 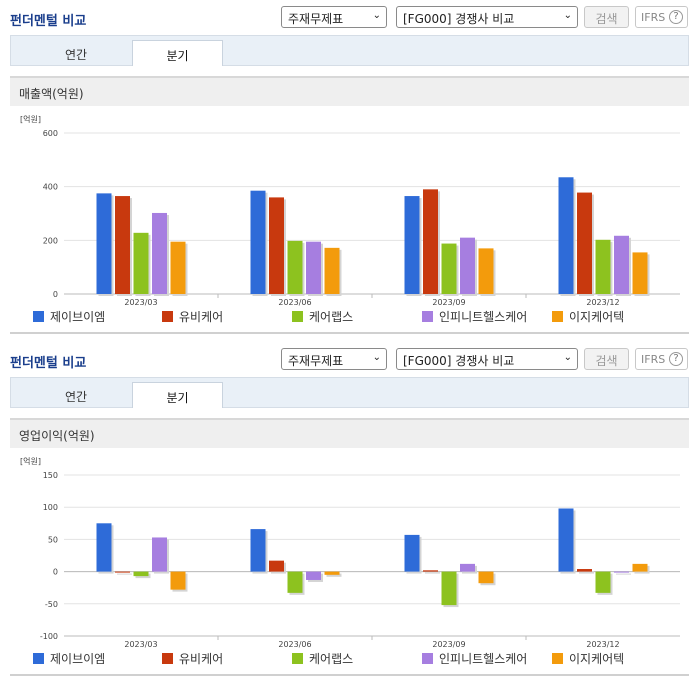 What do you see at coordinates (53, 539) in the screenshot?
I see `y-tick-label: 50` at bounding box center [53, 539].